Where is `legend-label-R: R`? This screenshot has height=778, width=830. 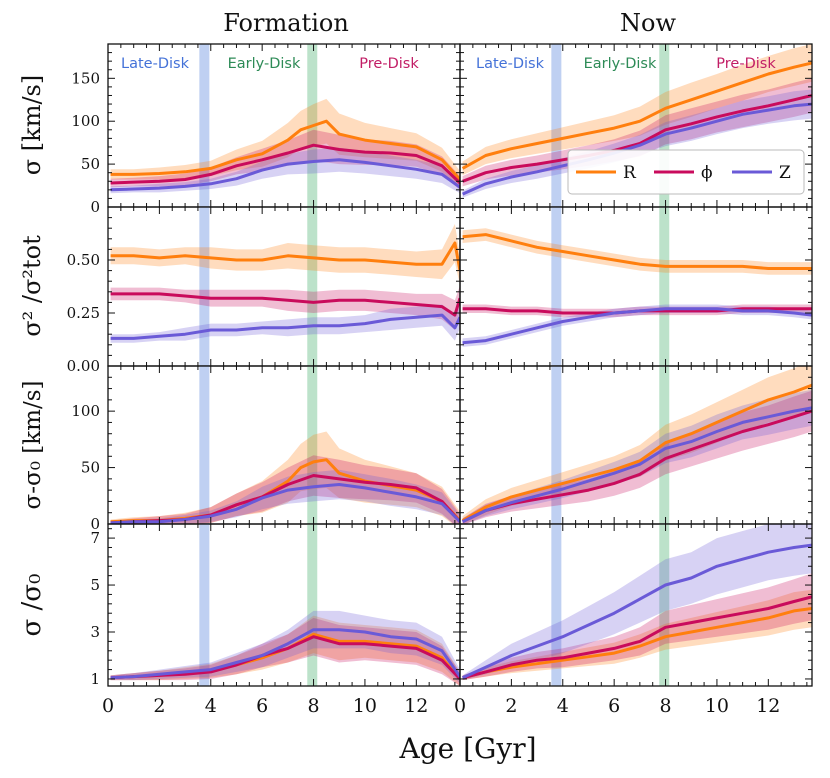 legend-label-R: R is located at coordinates (630, 173).